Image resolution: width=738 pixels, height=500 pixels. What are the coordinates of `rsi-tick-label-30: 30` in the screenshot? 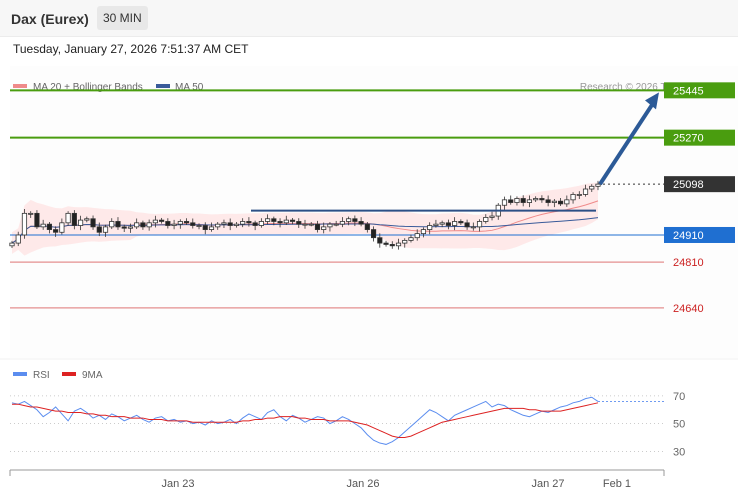 It's located at (679, 452).